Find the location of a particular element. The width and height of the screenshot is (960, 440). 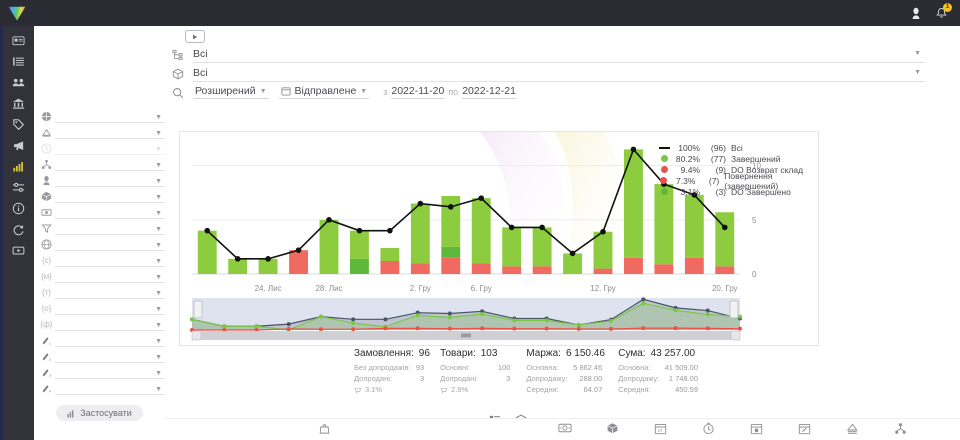

sidebar-item-video is located at coordinates (18, 250).